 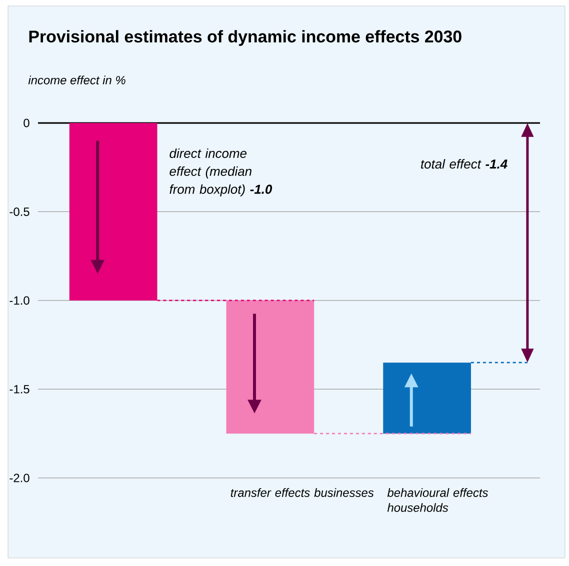 What do you see at coordinates (20, 212) in the screenshot?
I see `y-tick-label: -0.5` at bounding box center [20, 212].